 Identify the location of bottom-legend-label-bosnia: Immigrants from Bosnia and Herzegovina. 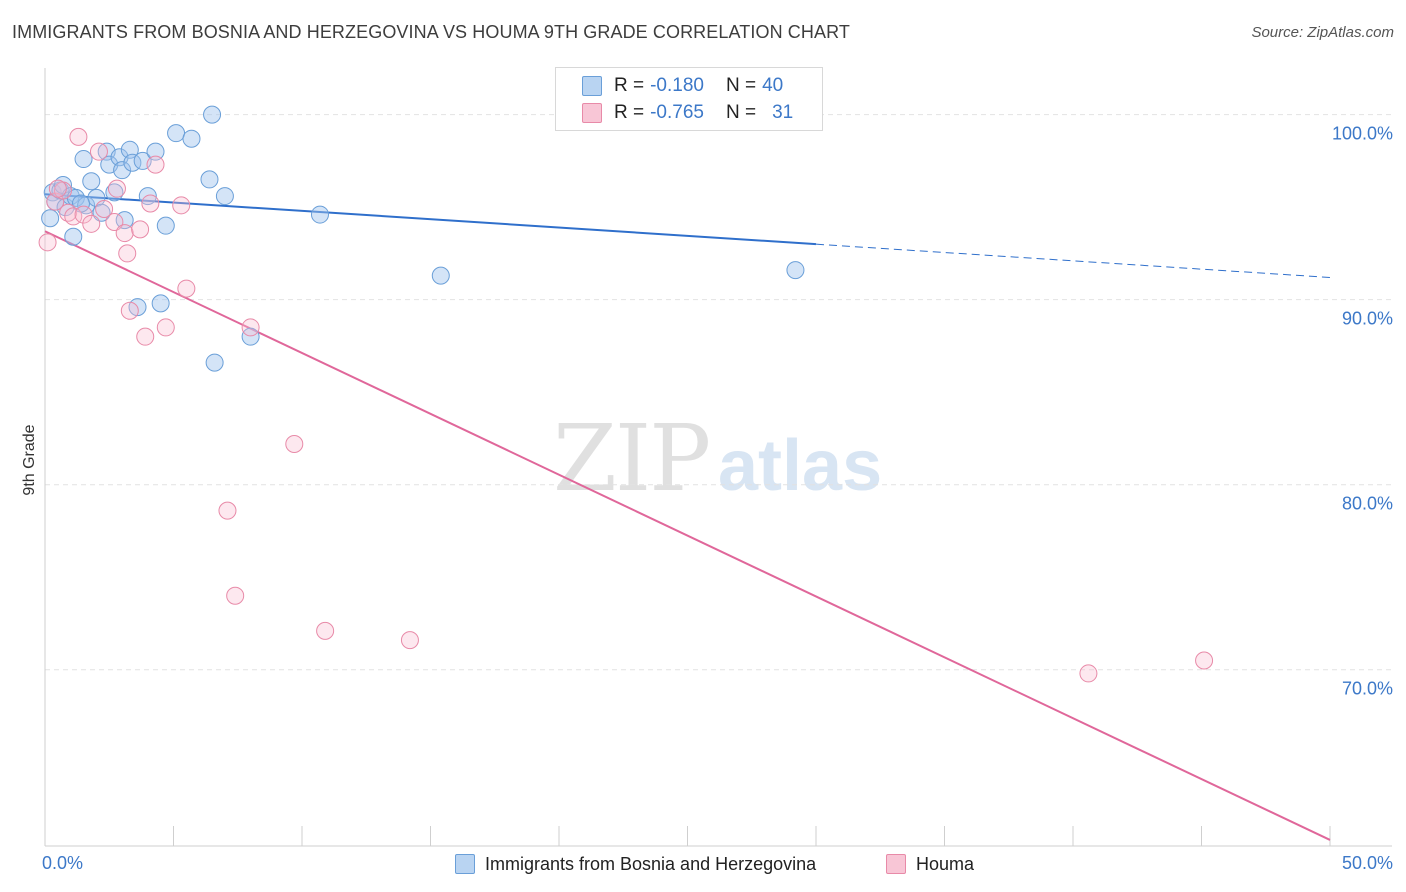
(651, 863).